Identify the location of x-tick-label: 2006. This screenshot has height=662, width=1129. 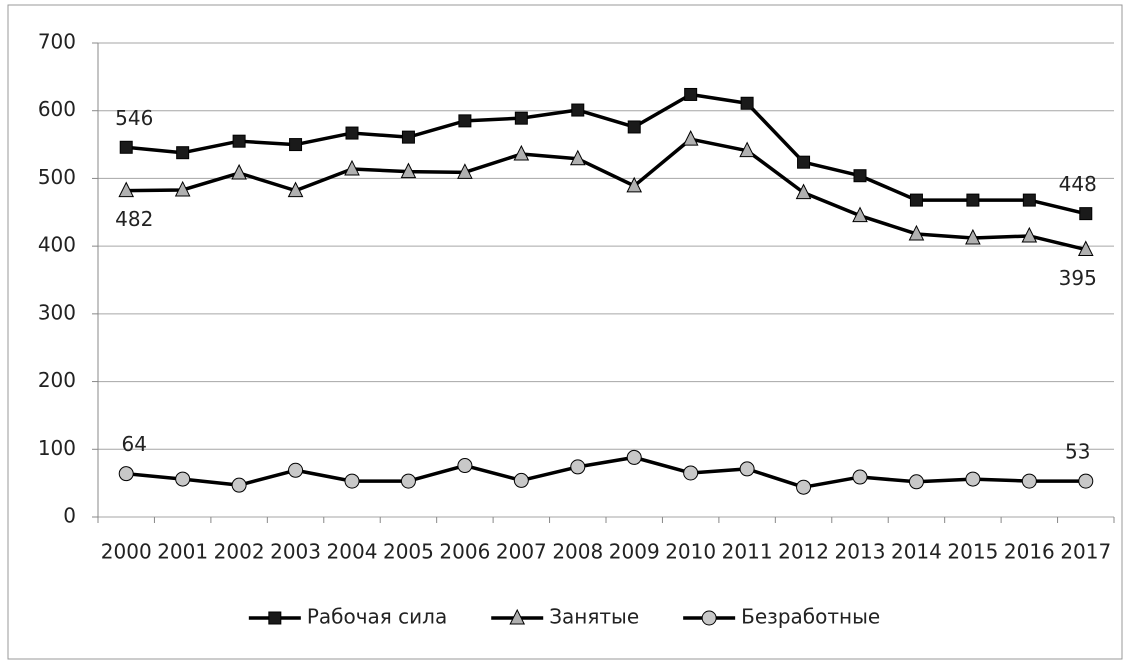
(464, 552).